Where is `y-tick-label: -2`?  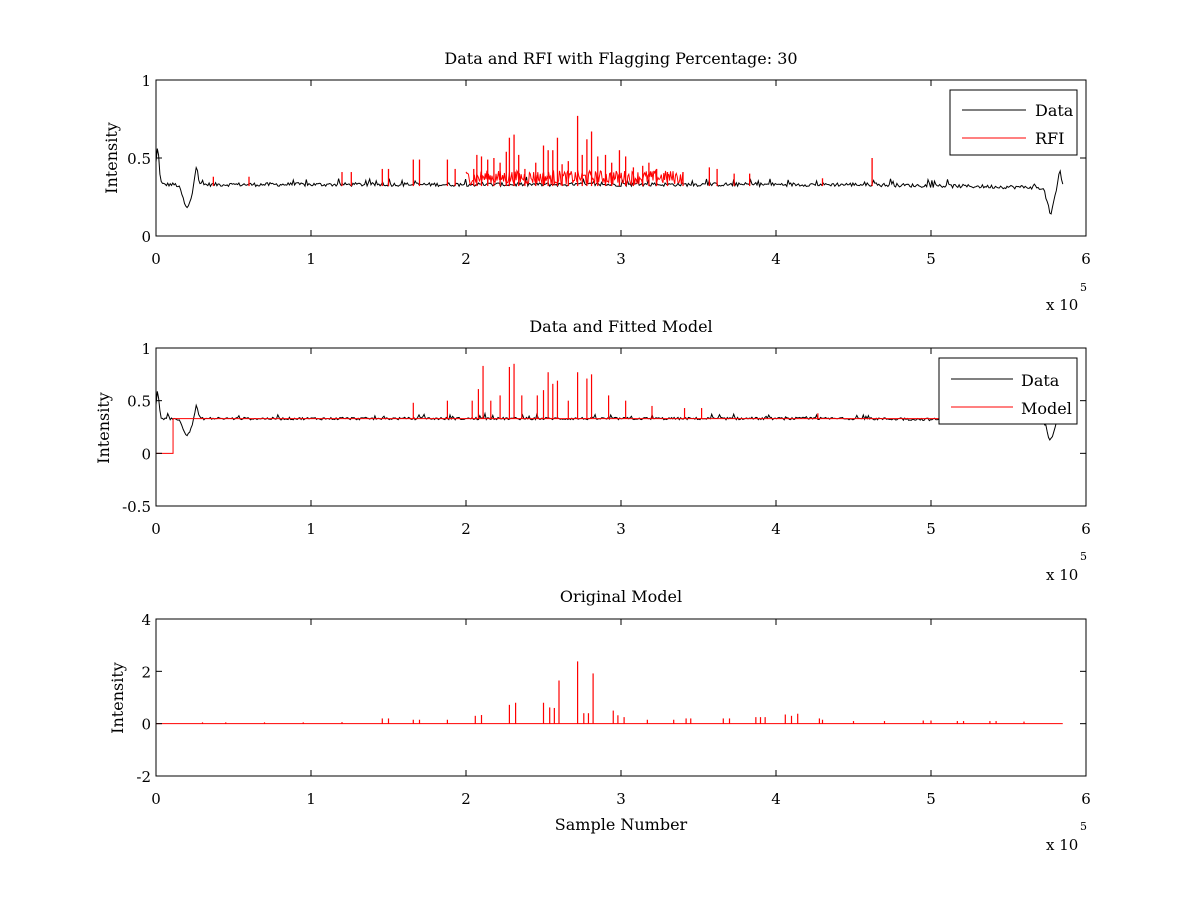 y-tick-label: -2 is located at coordinates (143, 777).